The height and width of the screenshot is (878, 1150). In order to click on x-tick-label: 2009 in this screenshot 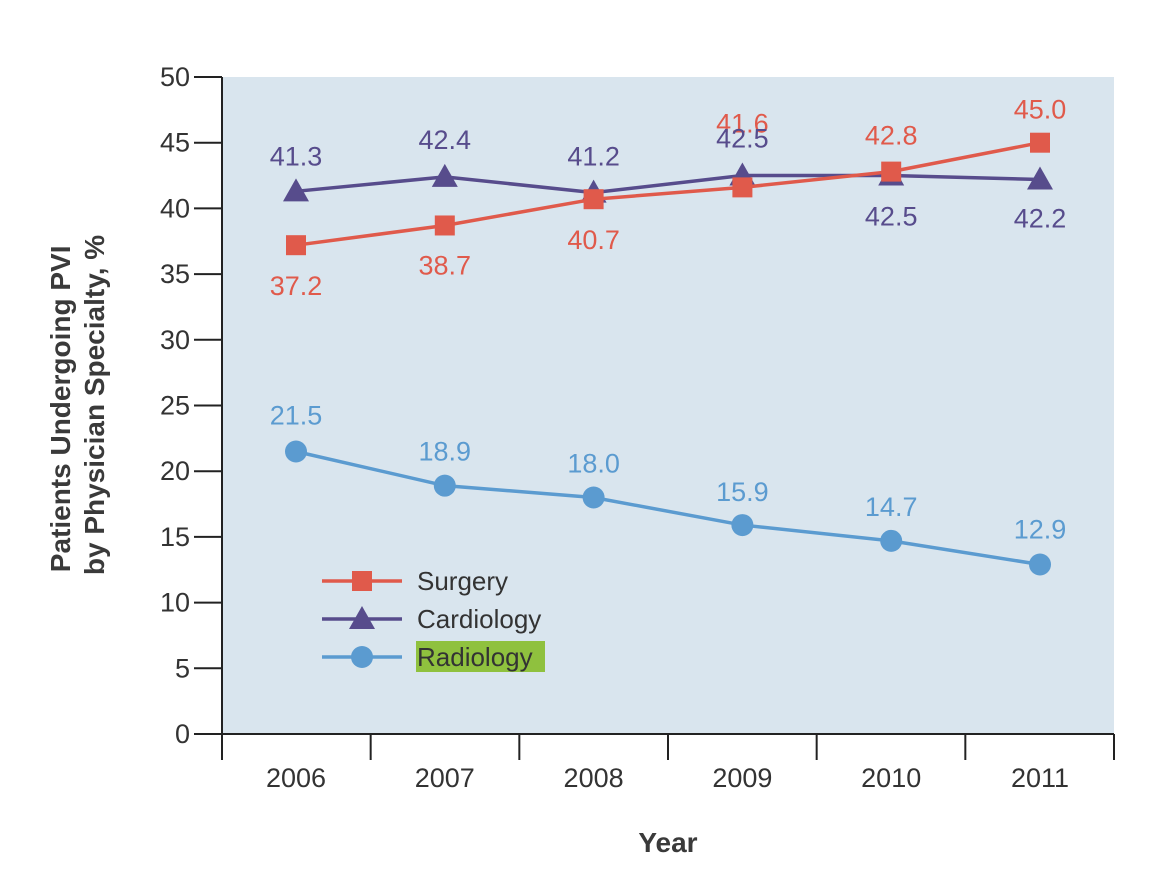, I will do `click(742, 778)`.